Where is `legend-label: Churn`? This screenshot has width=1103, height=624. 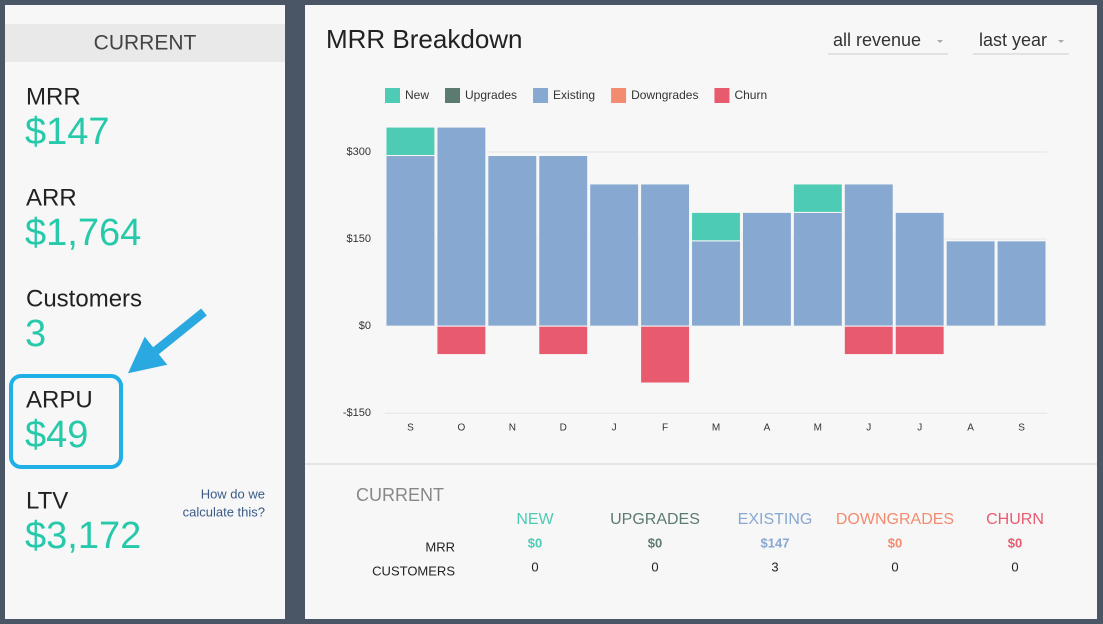 legend-label: Churn is located at coordinates (750, 95).